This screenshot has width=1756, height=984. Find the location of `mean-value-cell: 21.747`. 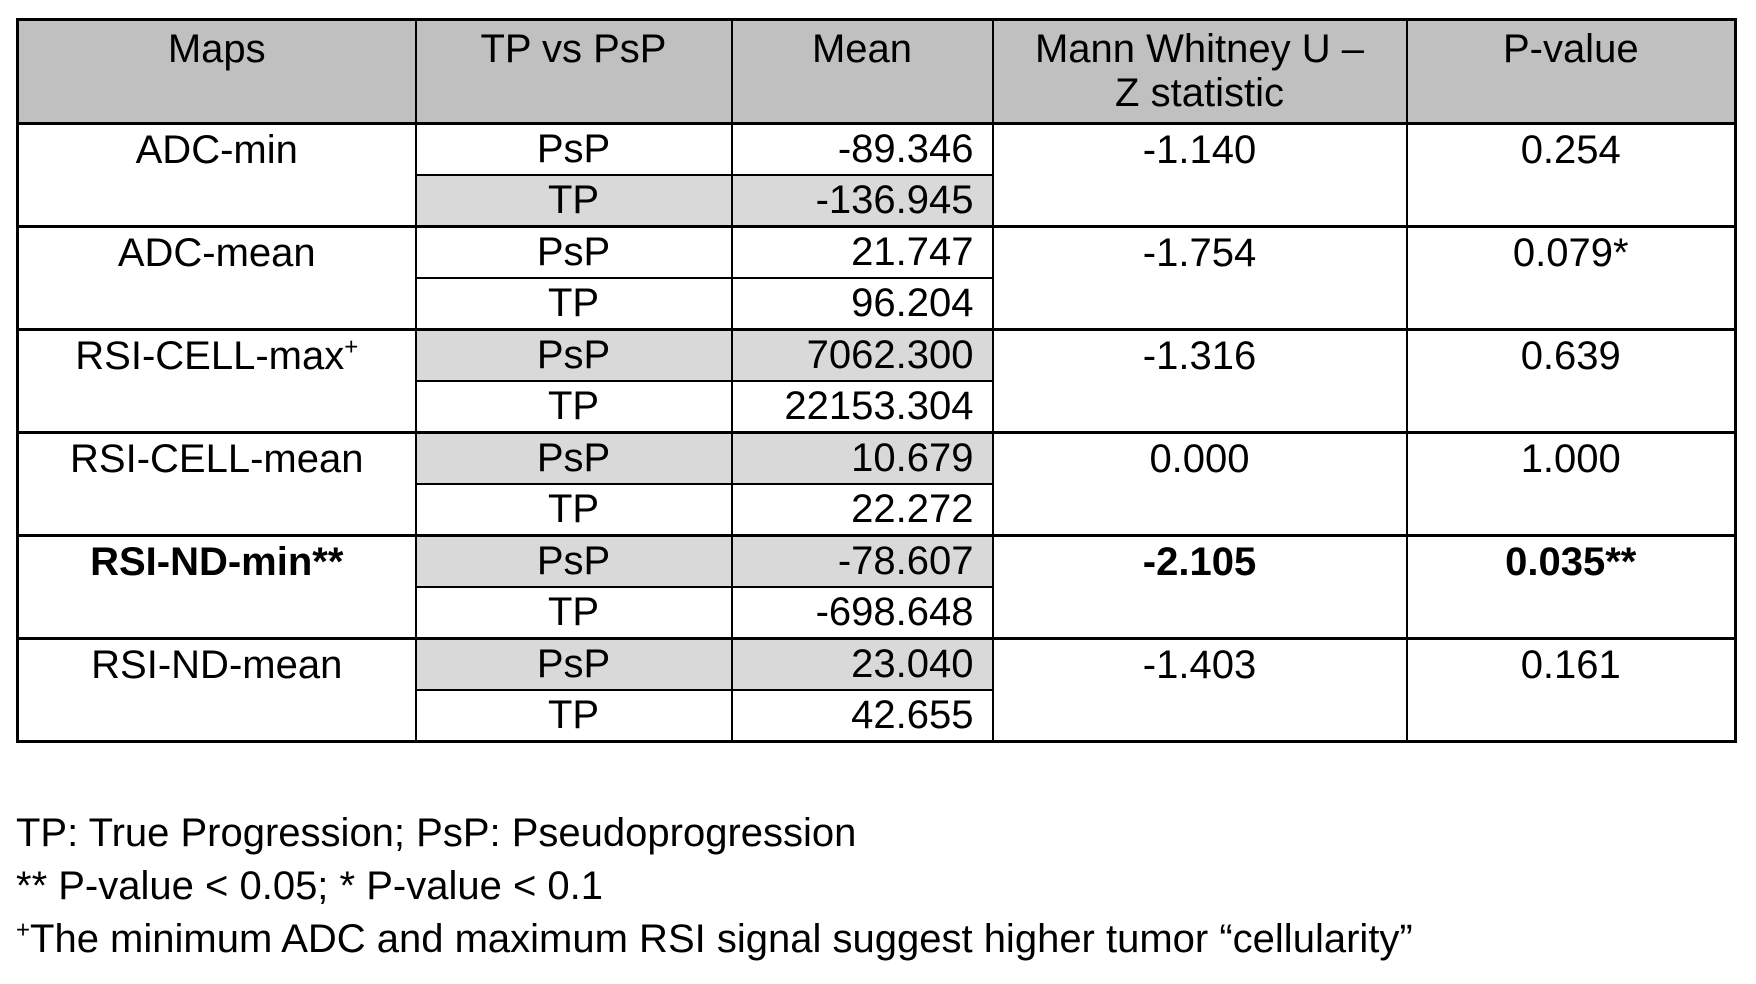

mean-value-cell: 21.747 is located at coordinates (862, 252).